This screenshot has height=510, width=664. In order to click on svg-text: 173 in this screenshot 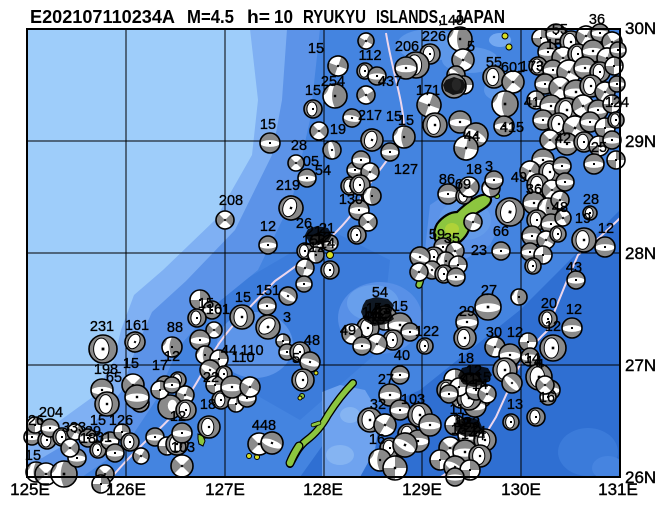, I will do `click(532, 67)`.